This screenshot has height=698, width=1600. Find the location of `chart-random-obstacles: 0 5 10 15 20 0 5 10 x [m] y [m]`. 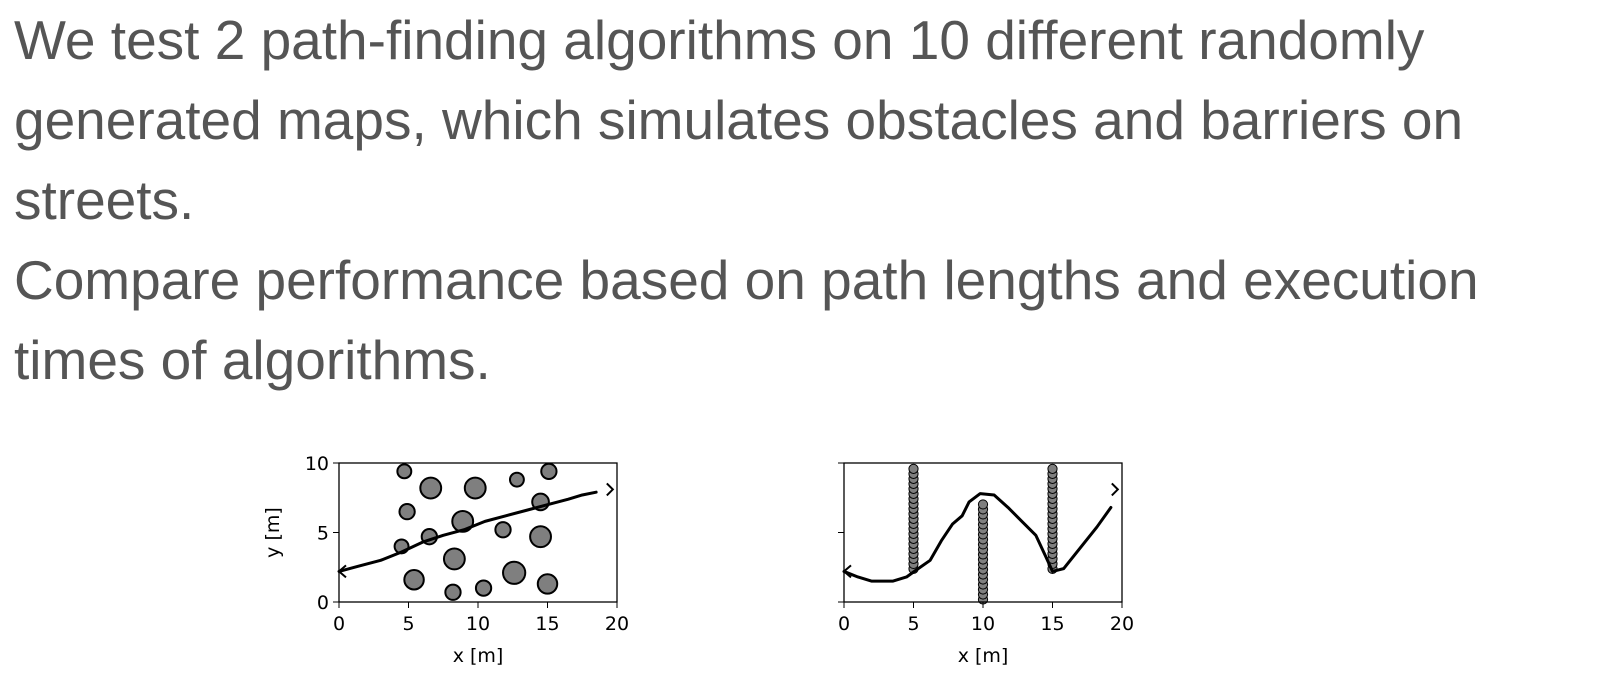

chart-random-obstacles: 0 5 10 15 20 0 5 10 x [m] y [m] is located at coordinates (445, 560).